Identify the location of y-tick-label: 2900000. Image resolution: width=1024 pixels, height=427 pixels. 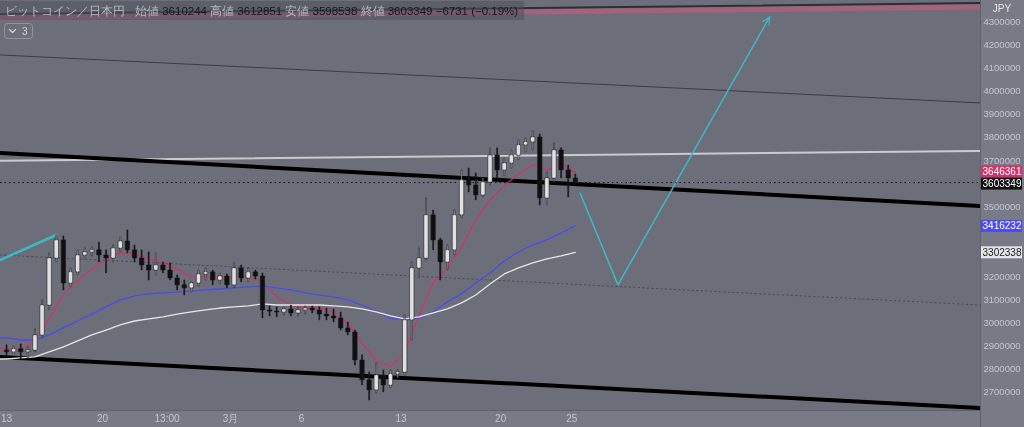
(1002, 346).